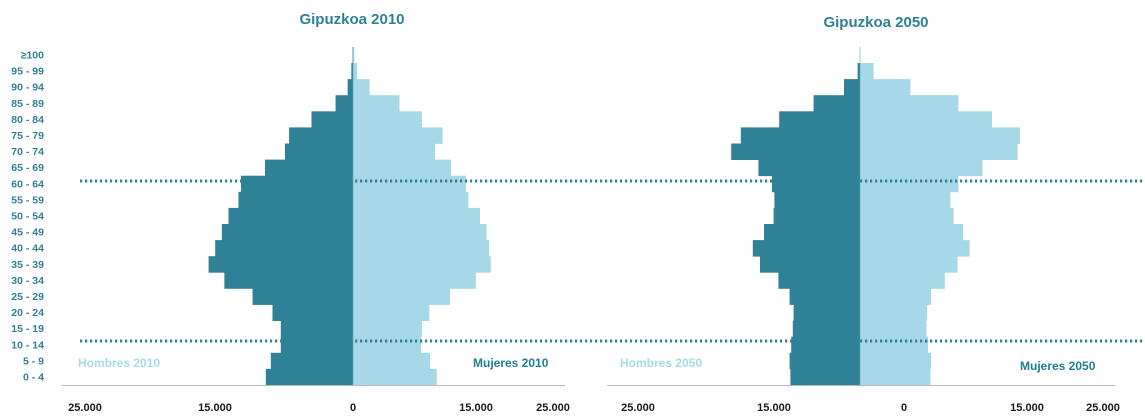 This screenshot has width=1145, height=417. I want to click on age-label: 60 - 64, so click(27, 184).